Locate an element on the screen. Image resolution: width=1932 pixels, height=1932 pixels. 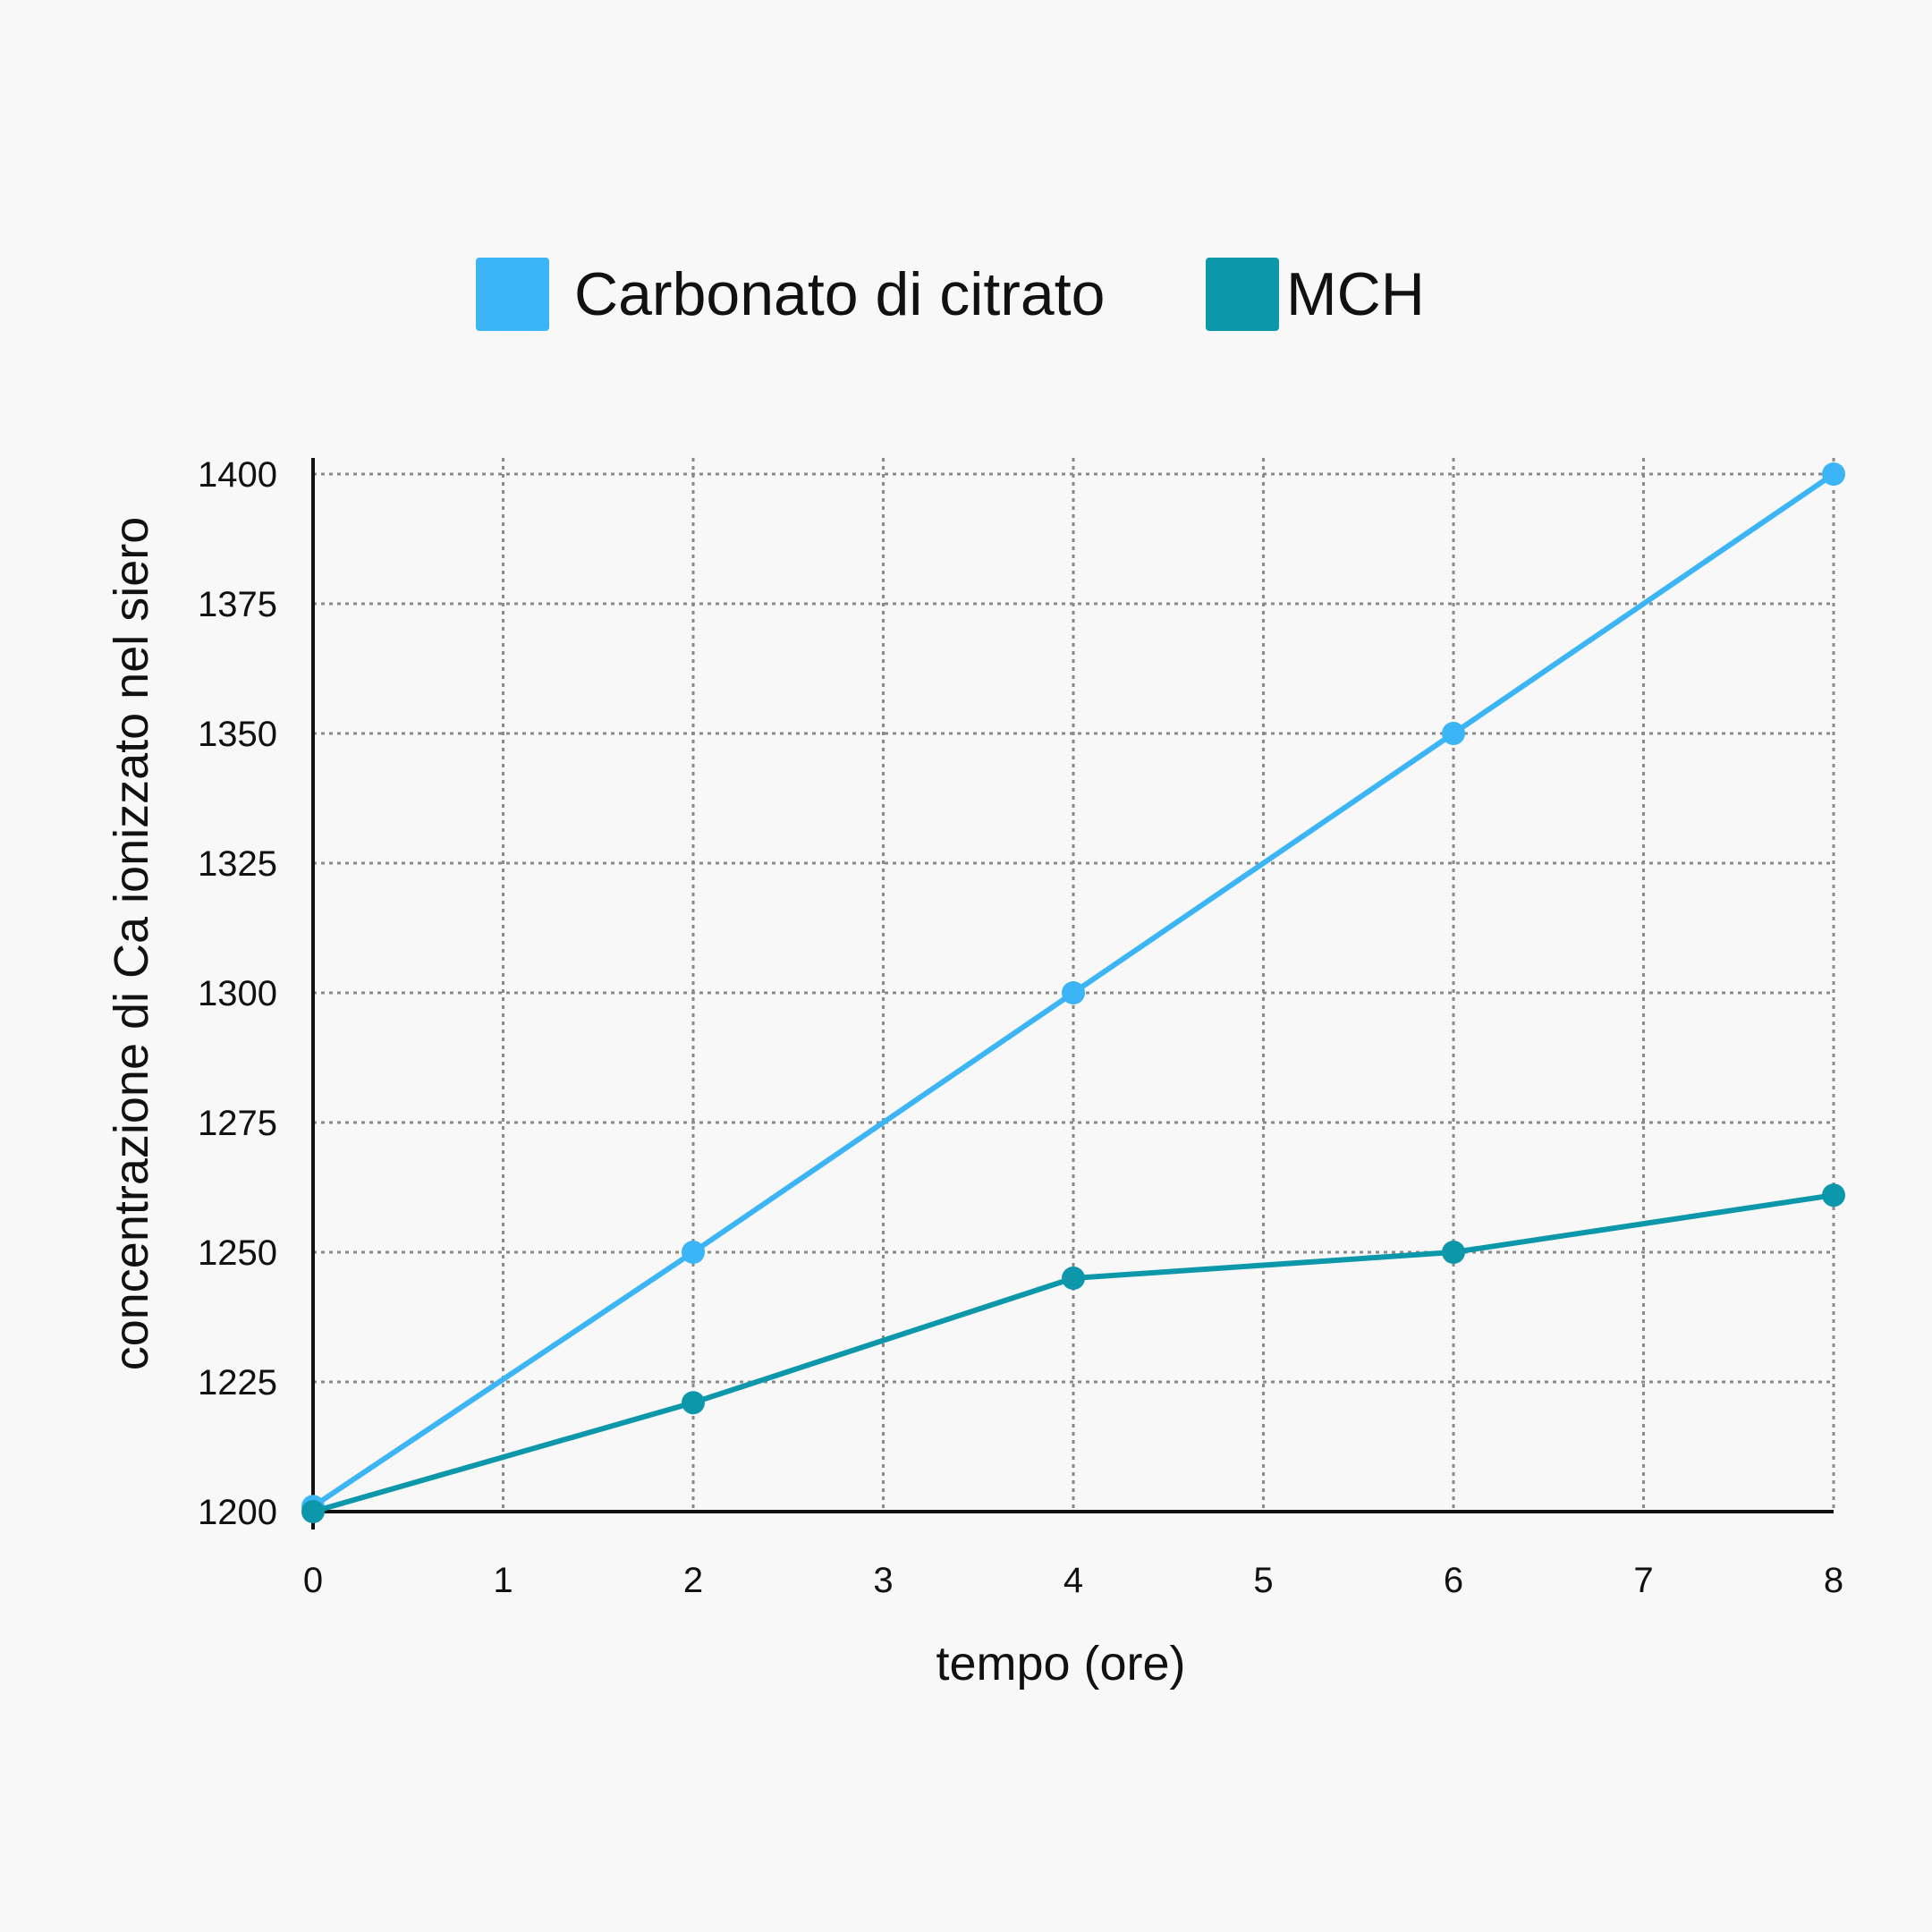
y-tick-labels: 1200 1225 1250 1275 1300 1325 1350 1375 1400 is located at coordinates (237, 993).